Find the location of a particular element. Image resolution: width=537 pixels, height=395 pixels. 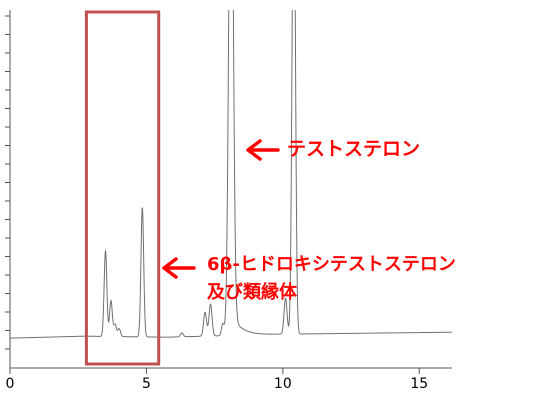

x-tick-label: 0 is located at coordinates (10, 384).